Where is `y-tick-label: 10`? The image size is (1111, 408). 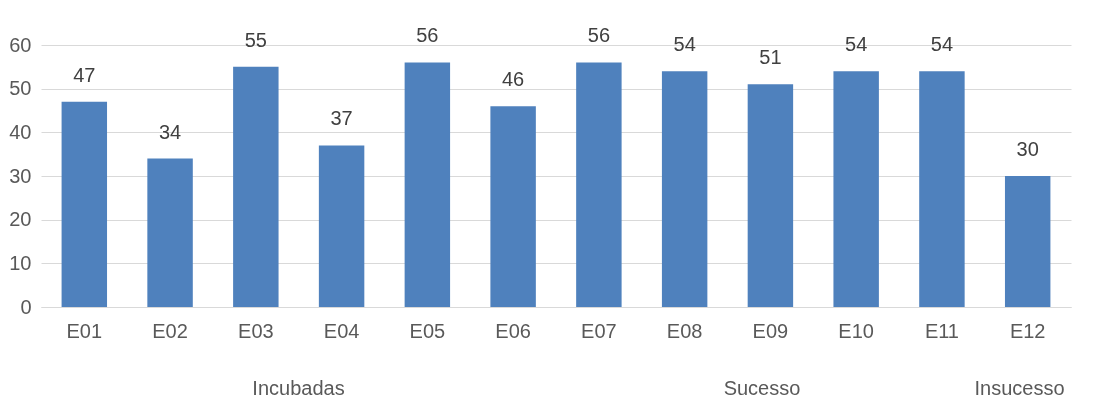
y-tick-label: 10 is located at coordinates (20, 262).